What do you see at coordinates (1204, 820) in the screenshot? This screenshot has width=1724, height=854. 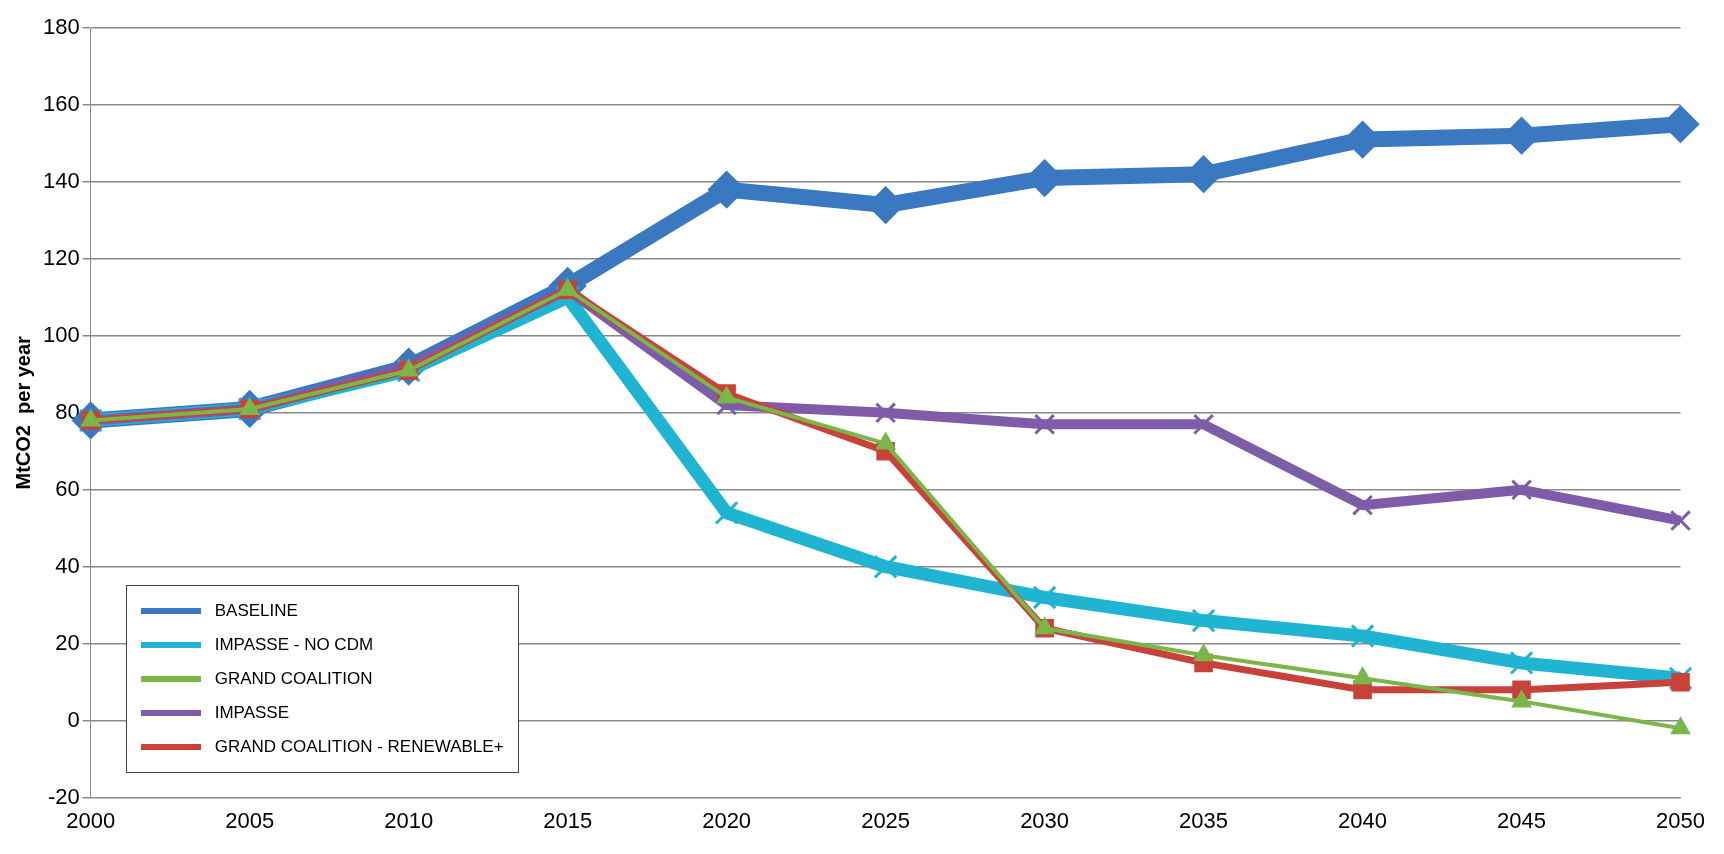 I see `x-tick-label: 2035` at bounding box center [1204, 820].